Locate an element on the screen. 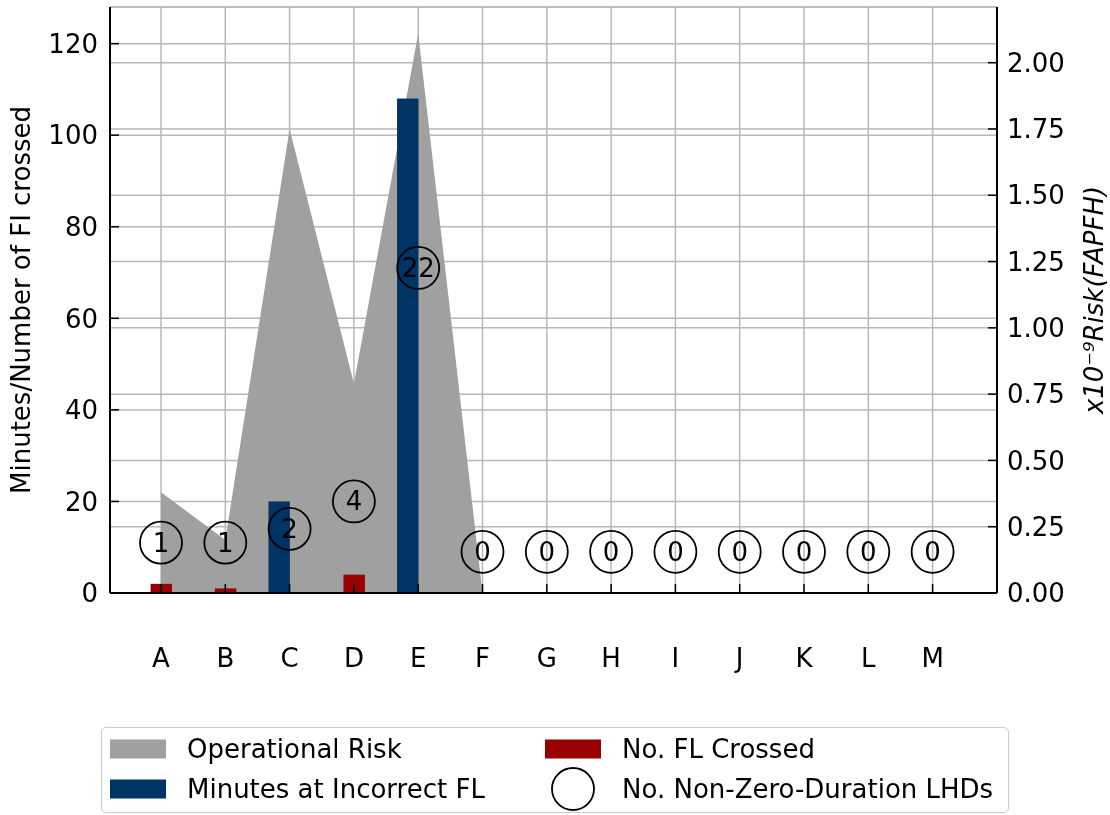 The width and height of the screenshot is (1110, 815). y2-tick-label: 0.75 is located at coordinates (1036, 394).